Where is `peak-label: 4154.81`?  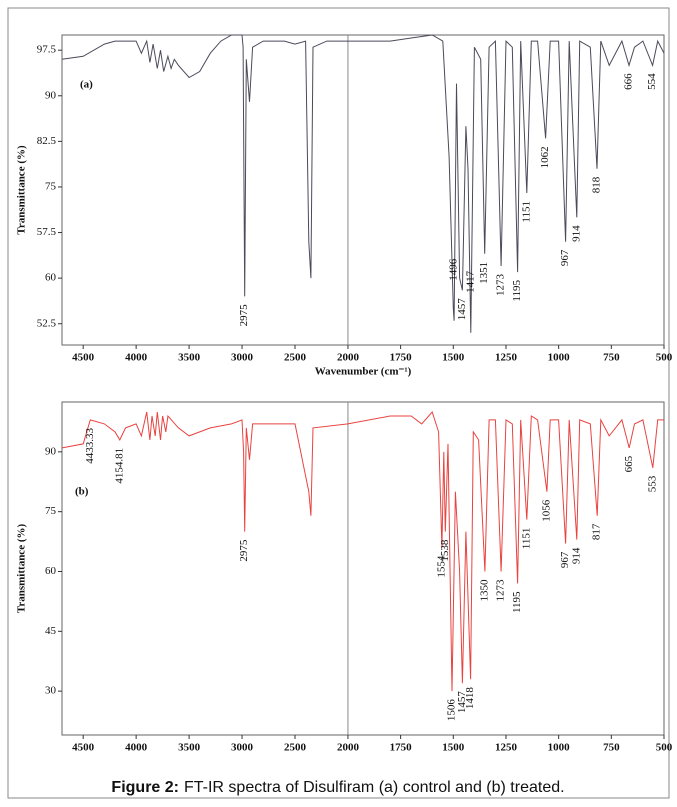
peak-label: 4154.81 is located at coordinates (119, 466).